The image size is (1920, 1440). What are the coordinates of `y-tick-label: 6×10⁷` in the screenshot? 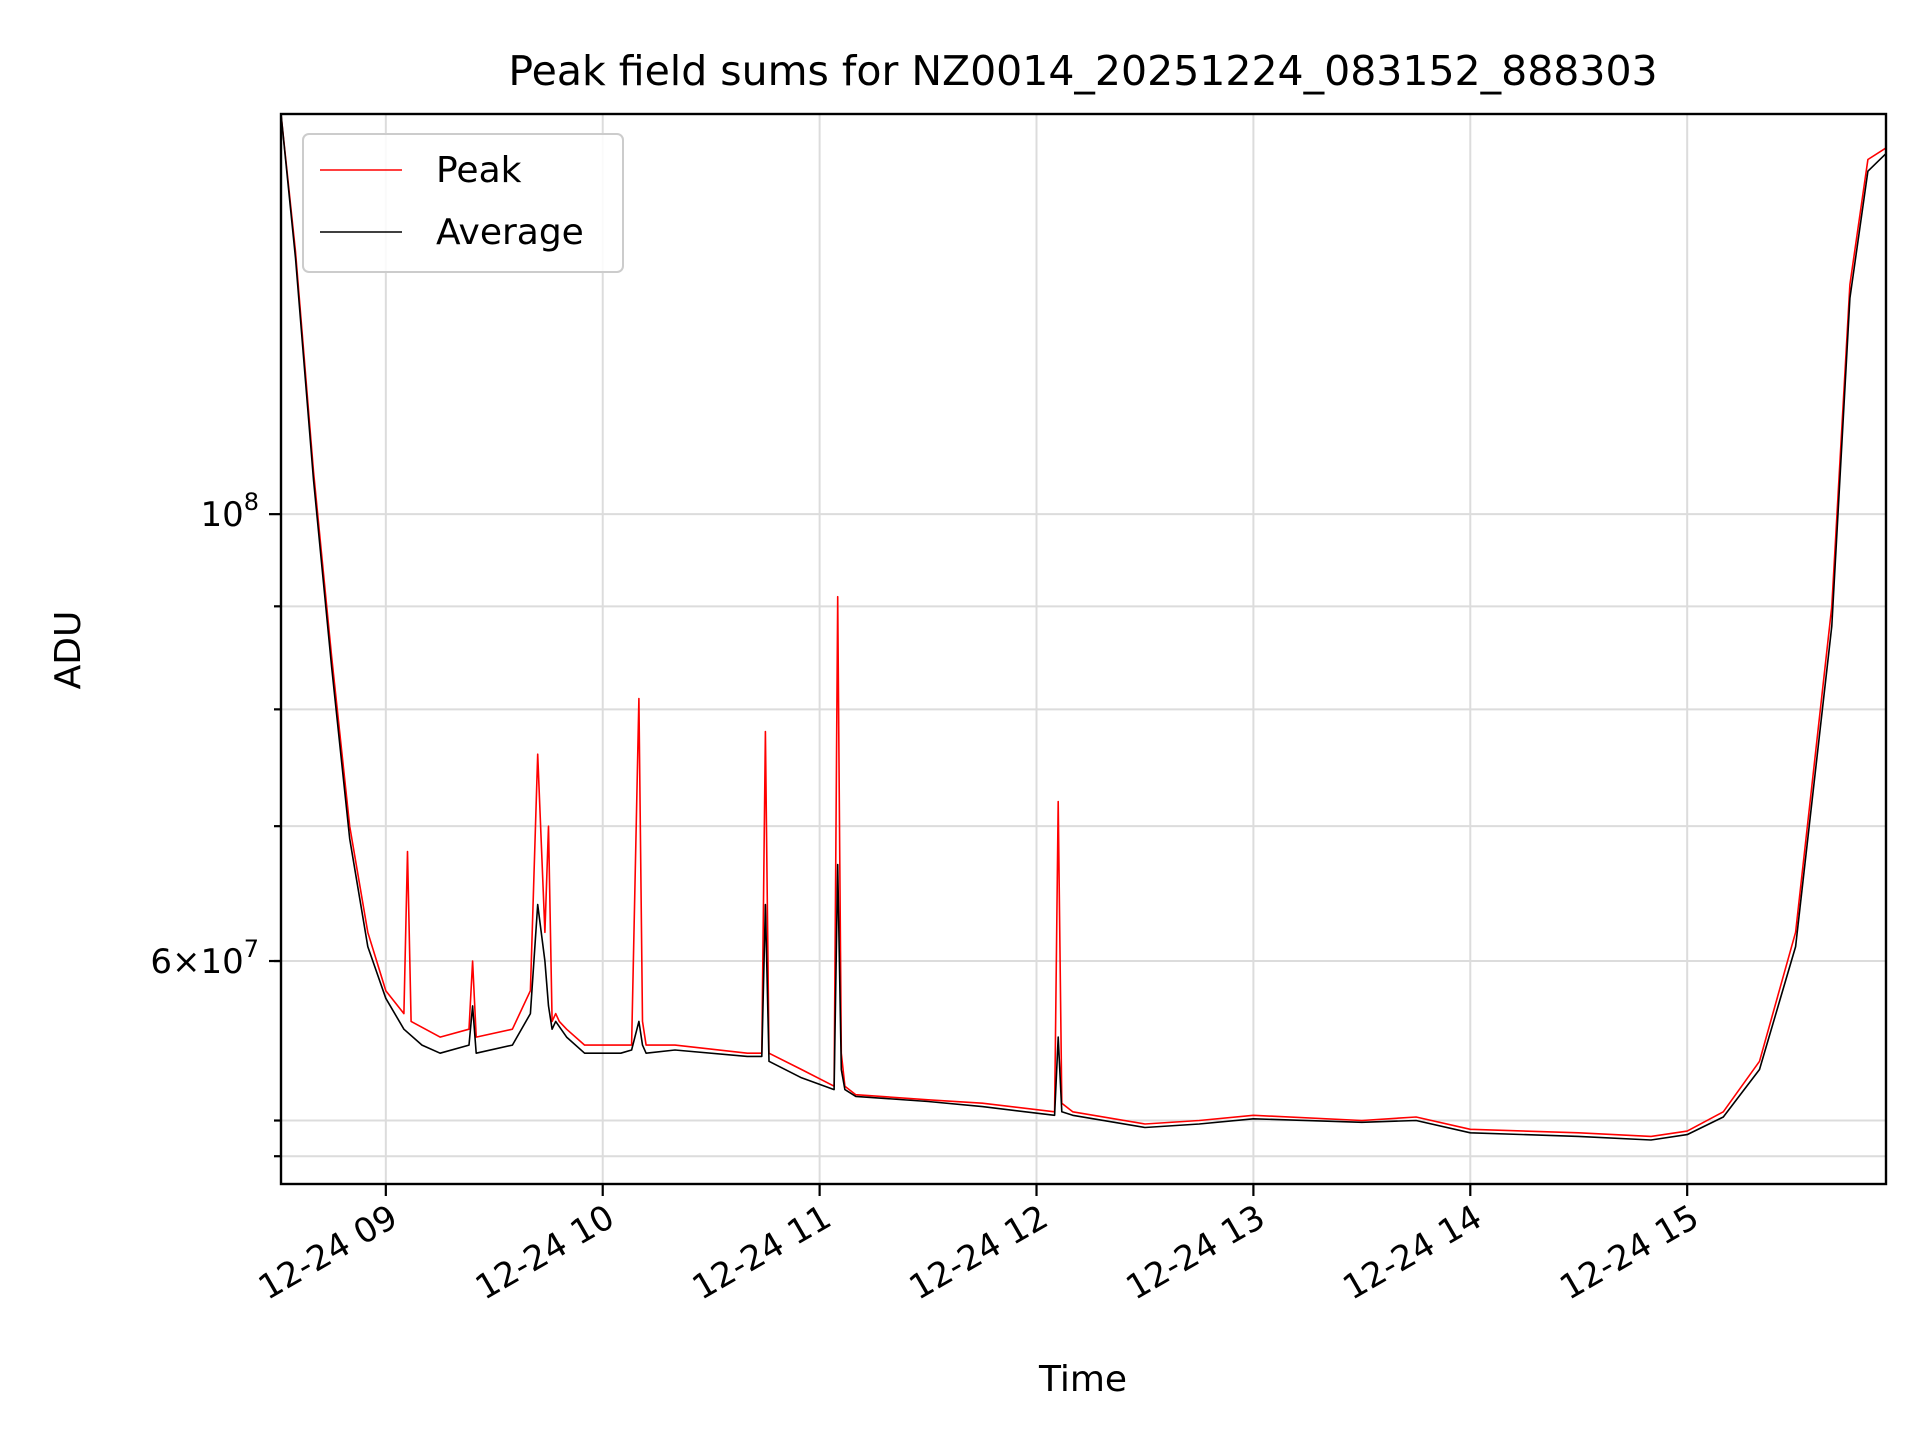 It's located at (204, 958).